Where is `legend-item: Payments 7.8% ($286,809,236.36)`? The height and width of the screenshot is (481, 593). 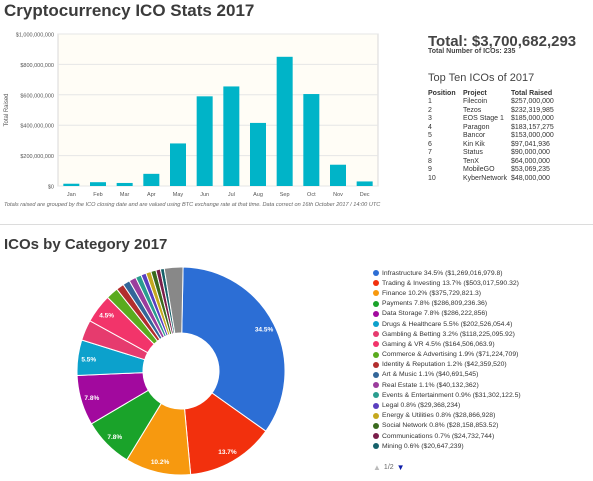 legend-item: Payments 7.8% ($286,809,236.36) is located at coordinates (447, 304).